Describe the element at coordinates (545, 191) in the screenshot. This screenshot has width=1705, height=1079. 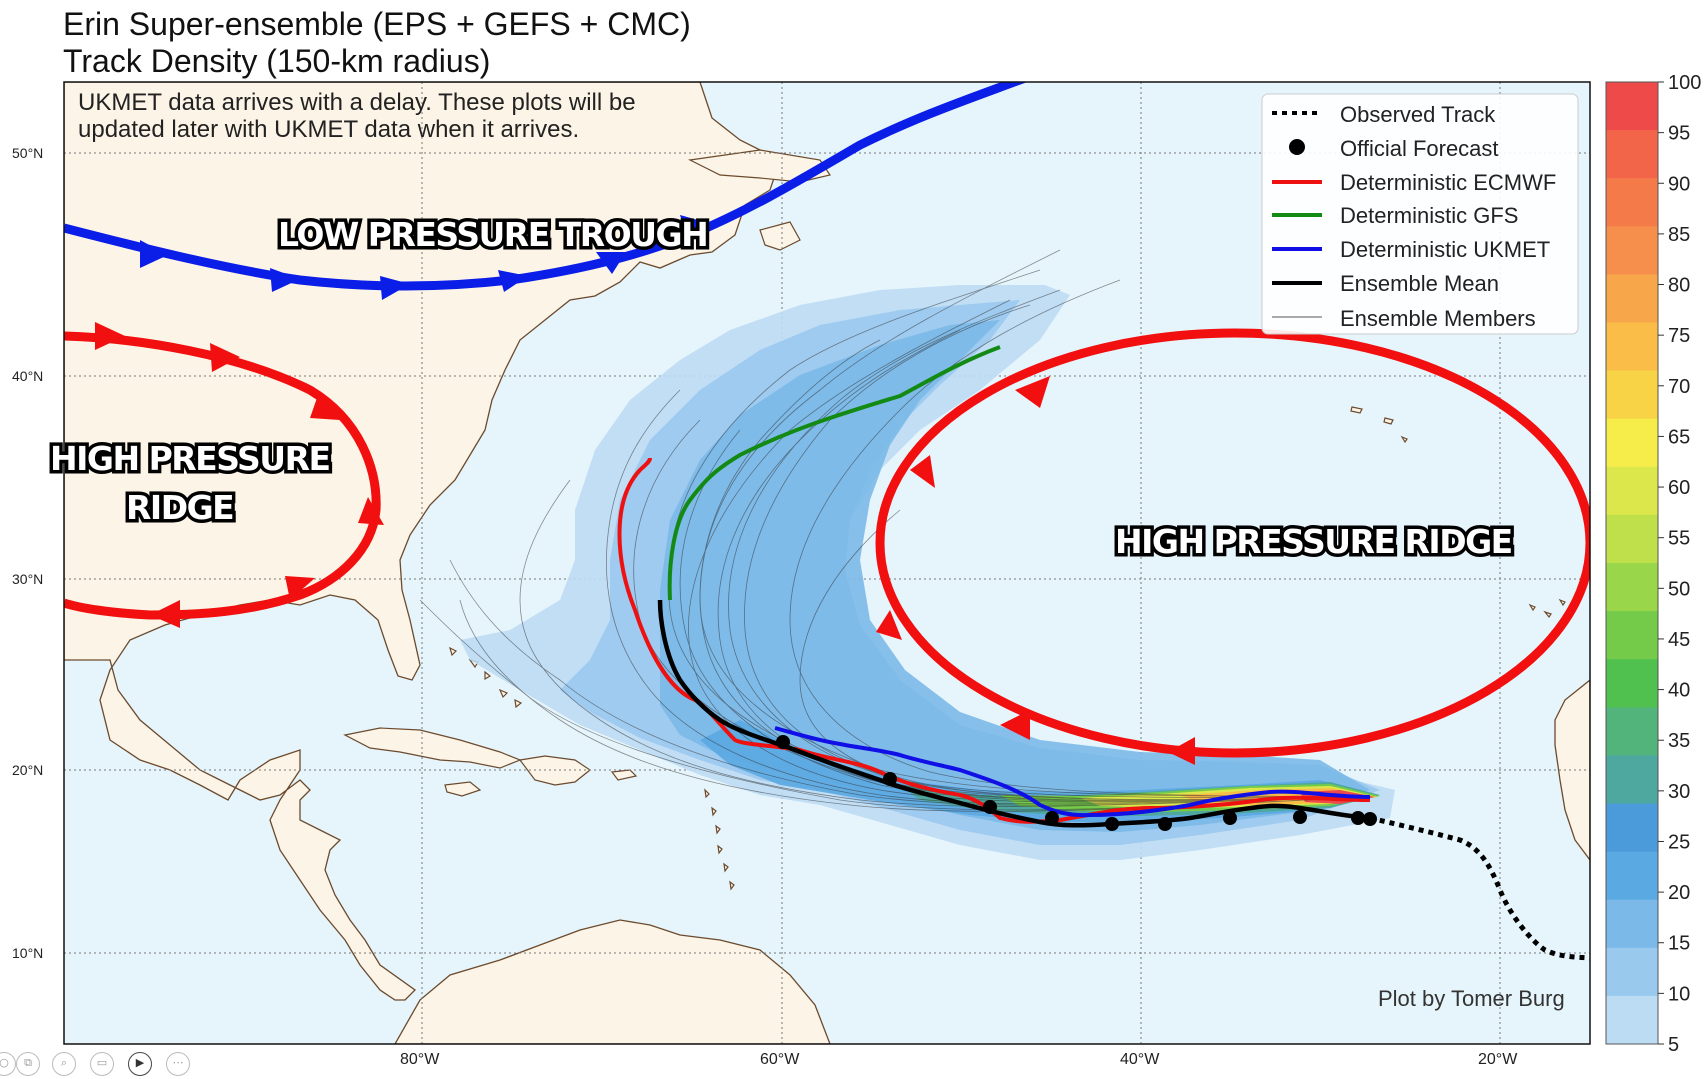
I see `trough-line` at that location.